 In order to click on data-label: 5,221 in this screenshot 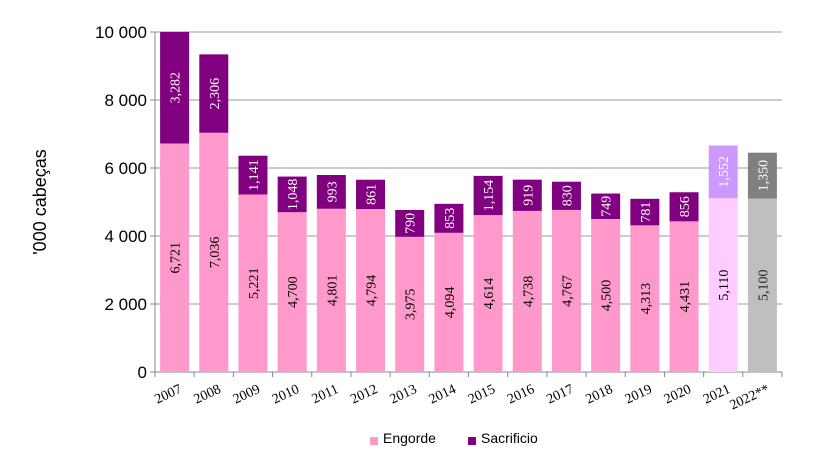, I will do `click(254, 283)`.